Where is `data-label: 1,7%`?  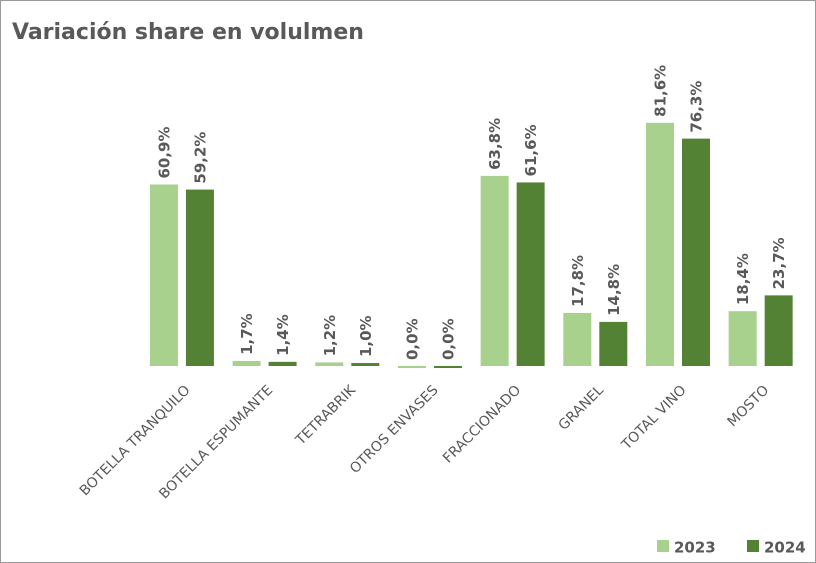 data-label: 1,7% is located at coordinates (247, 334).